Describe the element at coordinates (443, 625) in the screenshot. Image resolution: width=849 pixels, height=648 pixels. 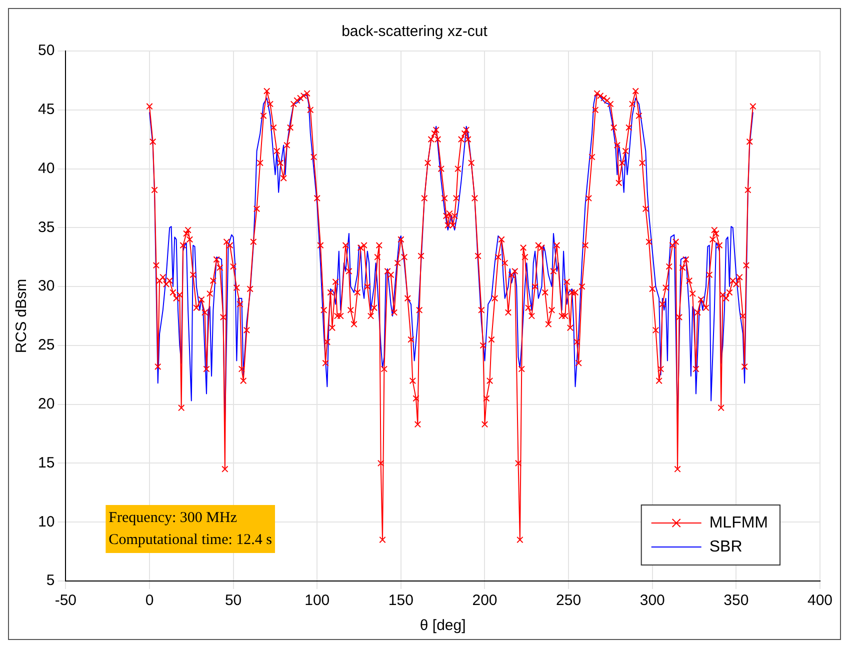
I see `x-axis-title: θ [deg]` at that location.